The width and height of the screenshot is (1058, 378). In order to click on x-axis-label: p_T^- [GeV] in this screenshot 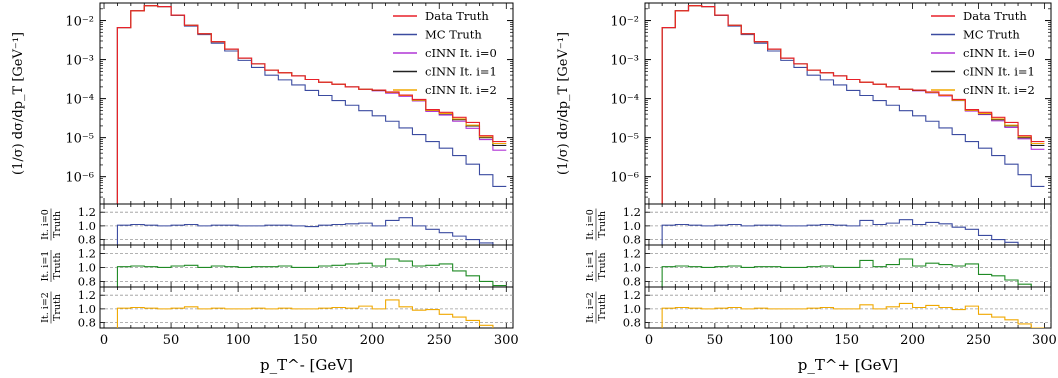, I will do `click(306, 365)`.